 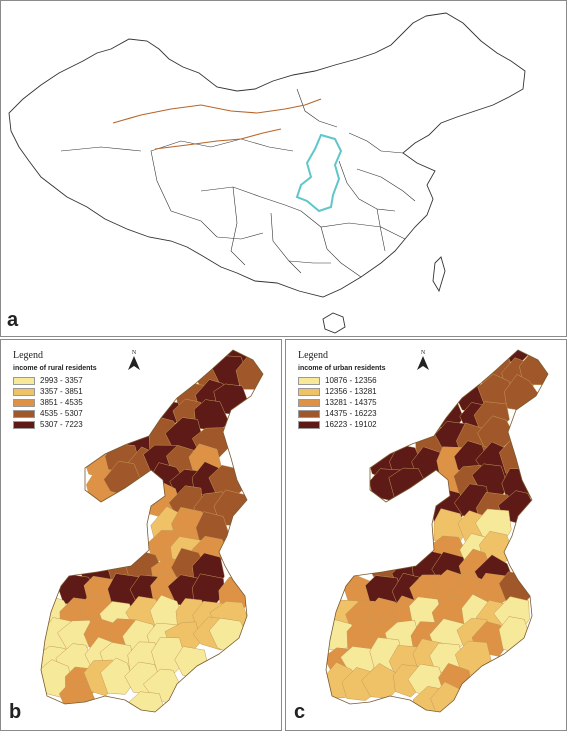 What do you see at coordinates (351, 413) in the screenshot?
I see `legend-label: 14375 - 16223` at bounding box center [351, 413].